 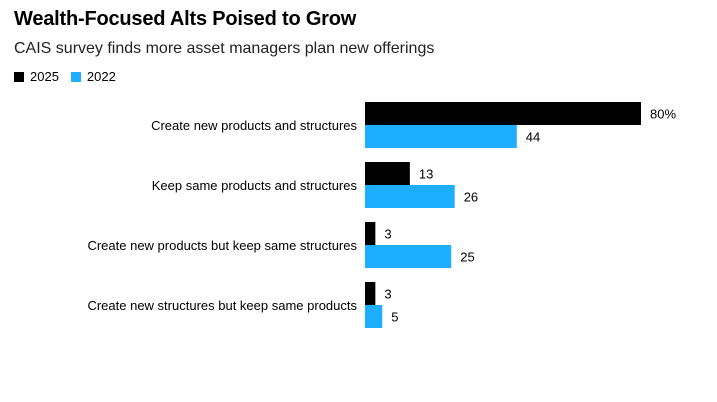 What do you see at coordinates (44, 76) in the screenshot?
I see `legend-label-2025: 2025` at bounding box center [44, 76].